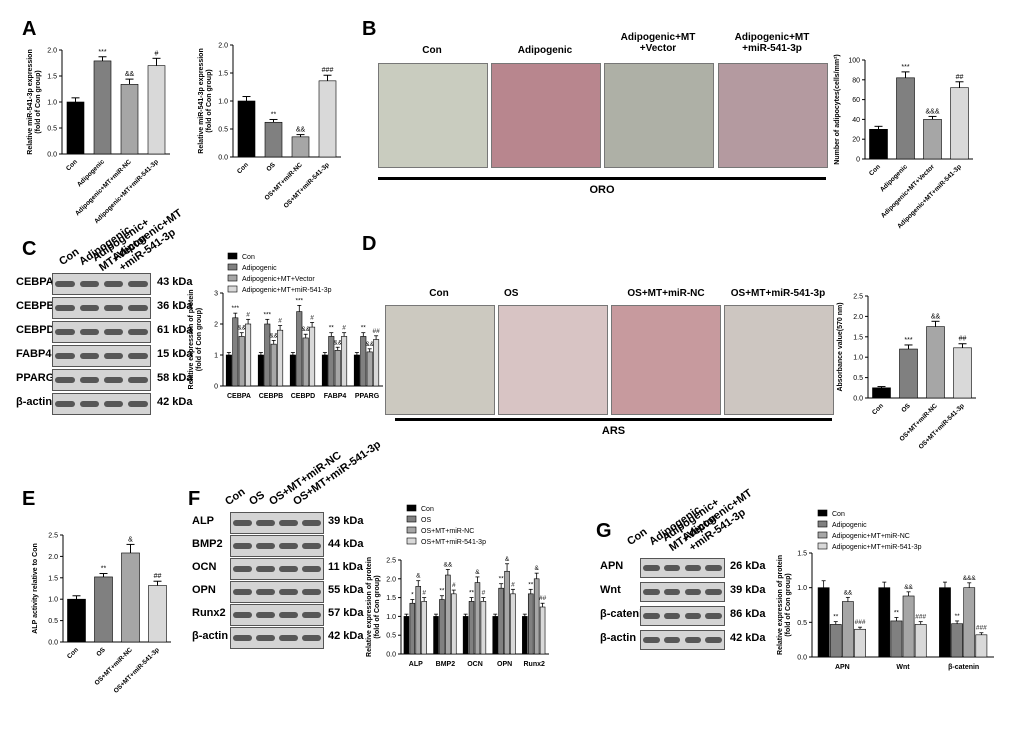 This screenshot has width=1020, height=739. I want to click on x-tick-label: FABP4, so click(335, 396).